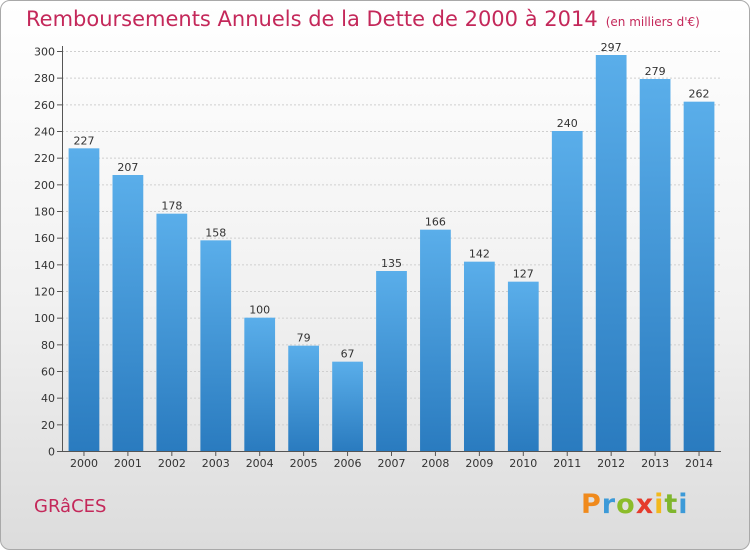 The width and height of the screenshot is (750, 550). What do you see at coordinates (435, 463) in the screenshot?
I see `x-tick-label: 2008` at bounding box center [435, 463].